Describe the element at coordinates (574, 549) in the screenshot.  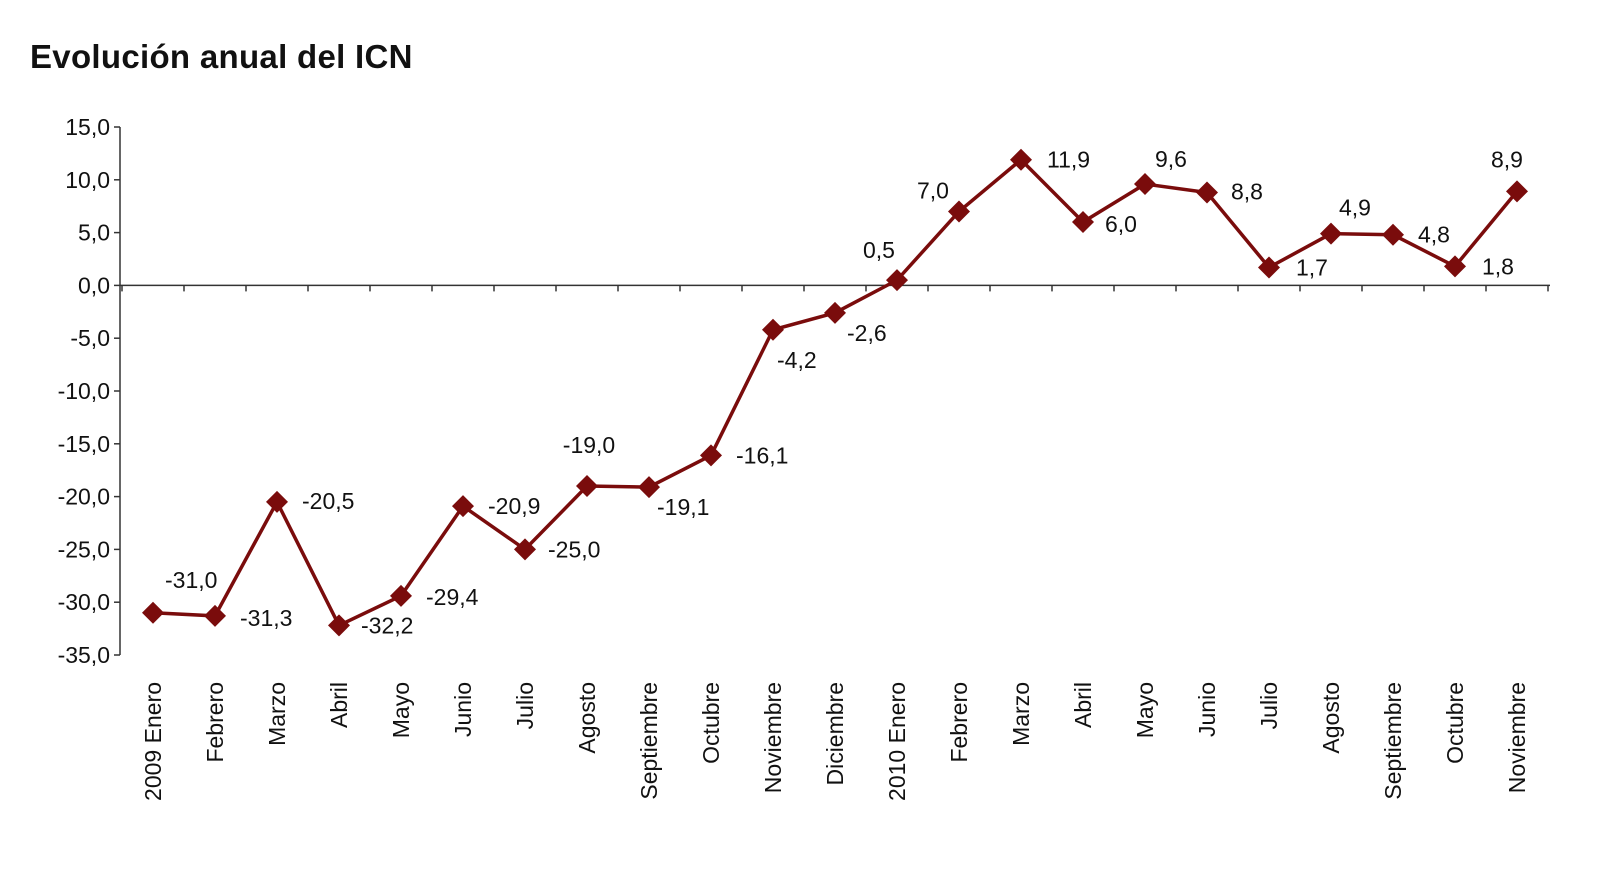
I see `data-label: -25,0` at that location.